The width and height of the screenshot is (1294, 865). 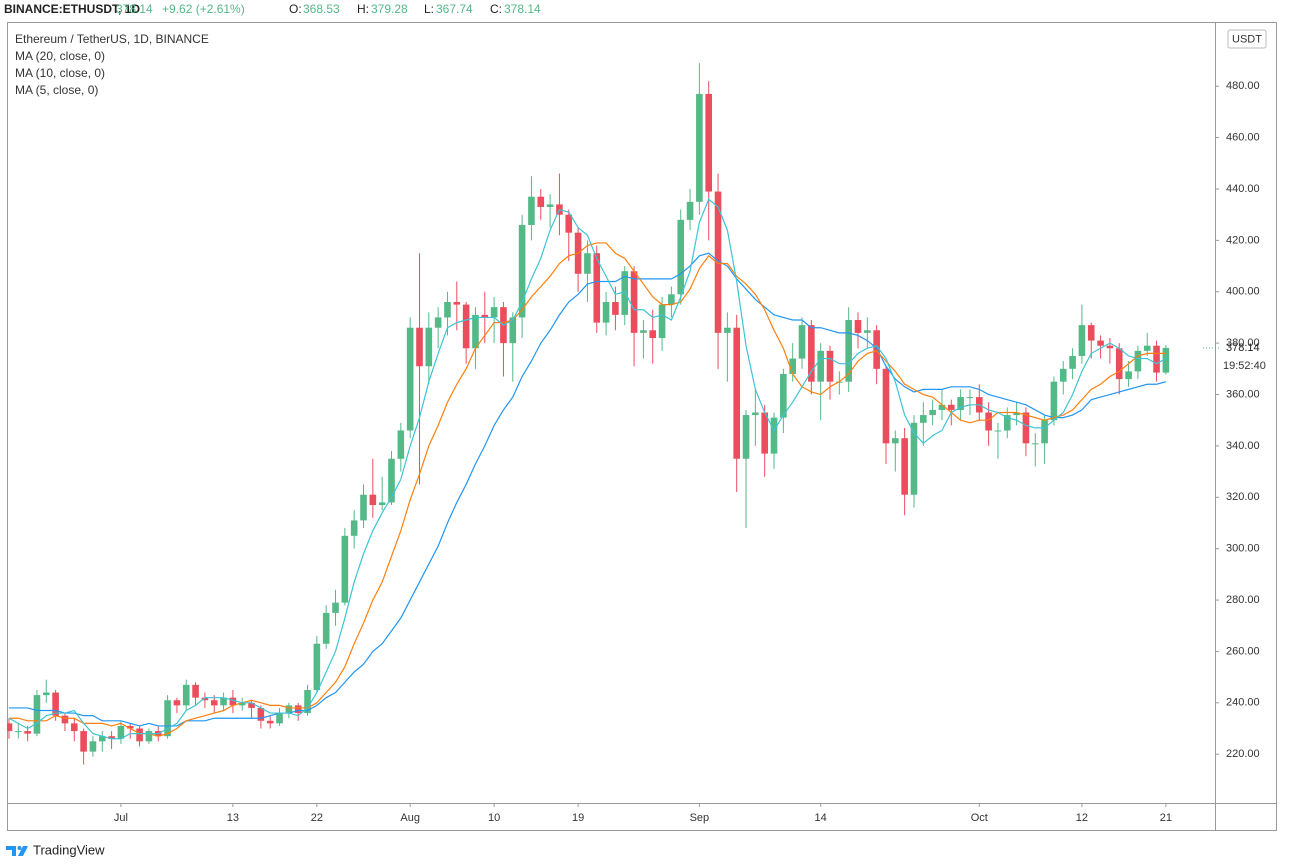 I want to click on last-price-label: 378.14, so click(x=1243, y=348).